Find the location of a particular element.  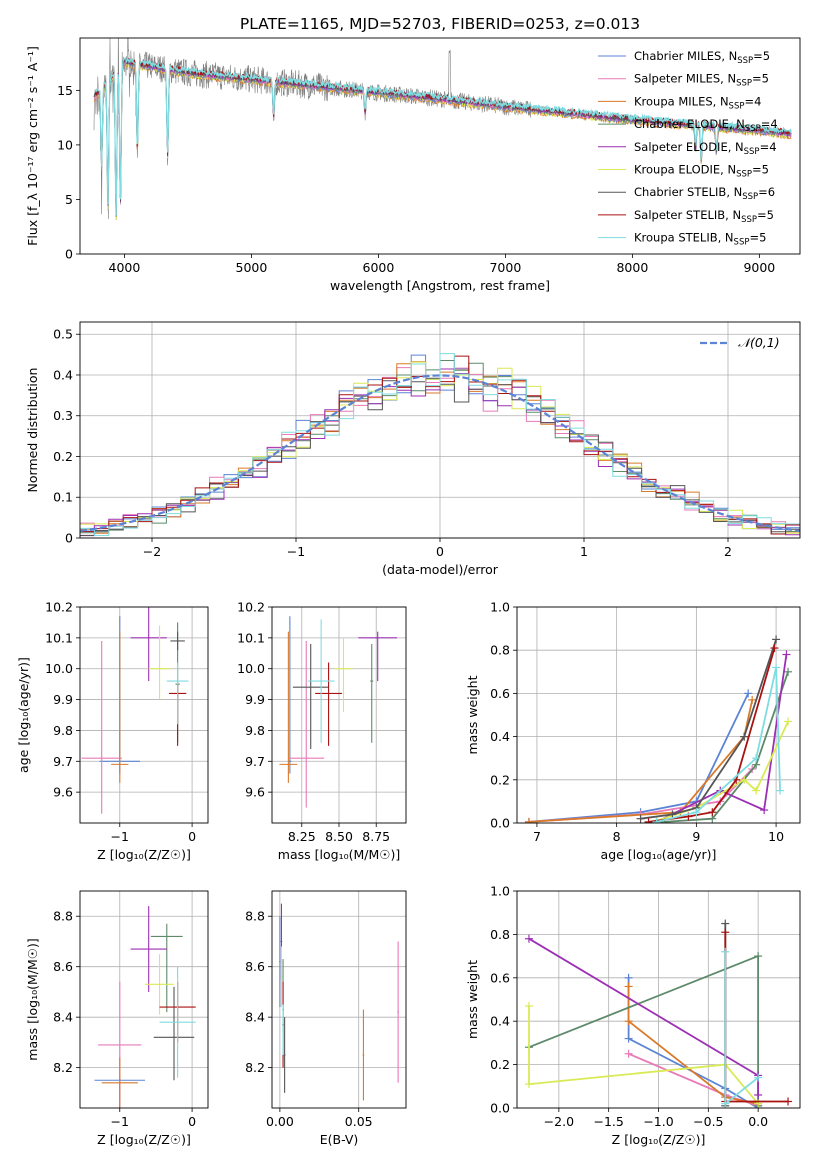

legend-tail: =4 is located at coordinates (768, 147).